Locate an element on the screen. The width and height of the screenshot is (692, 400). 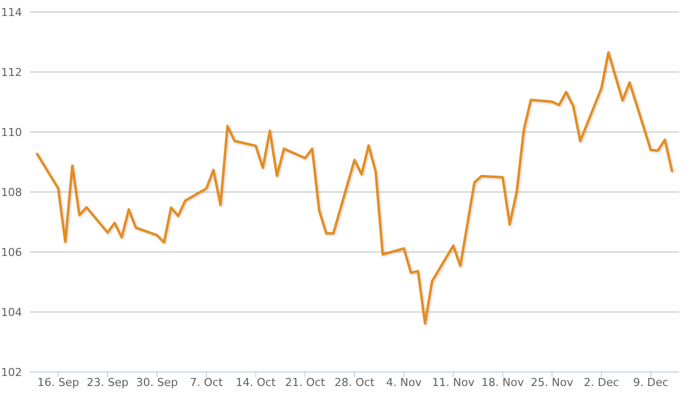
x-tick-label: 23. Sep is located at coordinates (107, 382).